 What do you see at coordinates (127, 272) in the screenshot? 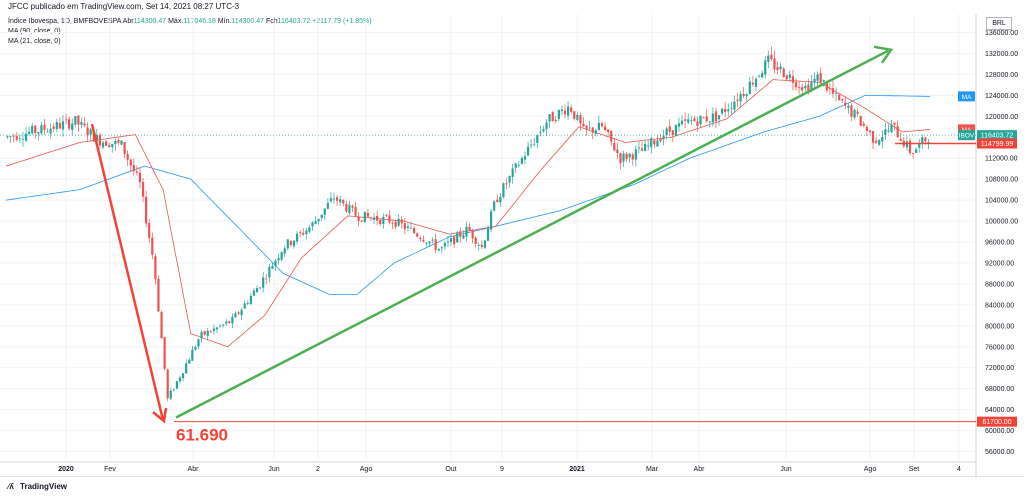
I see `crash-arrow-line` at bounding box center [127, 272].